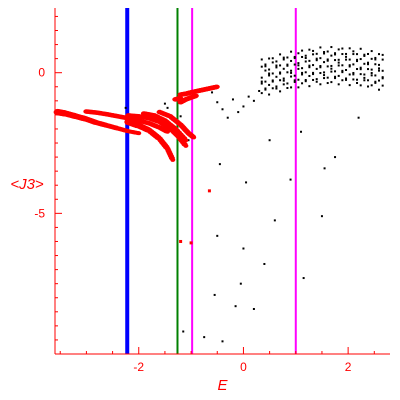 The image size is (400, 400). Describe the element at coordinates (27, 184) in the screenshot. I see `y-axis-label: <J3>` at that location.